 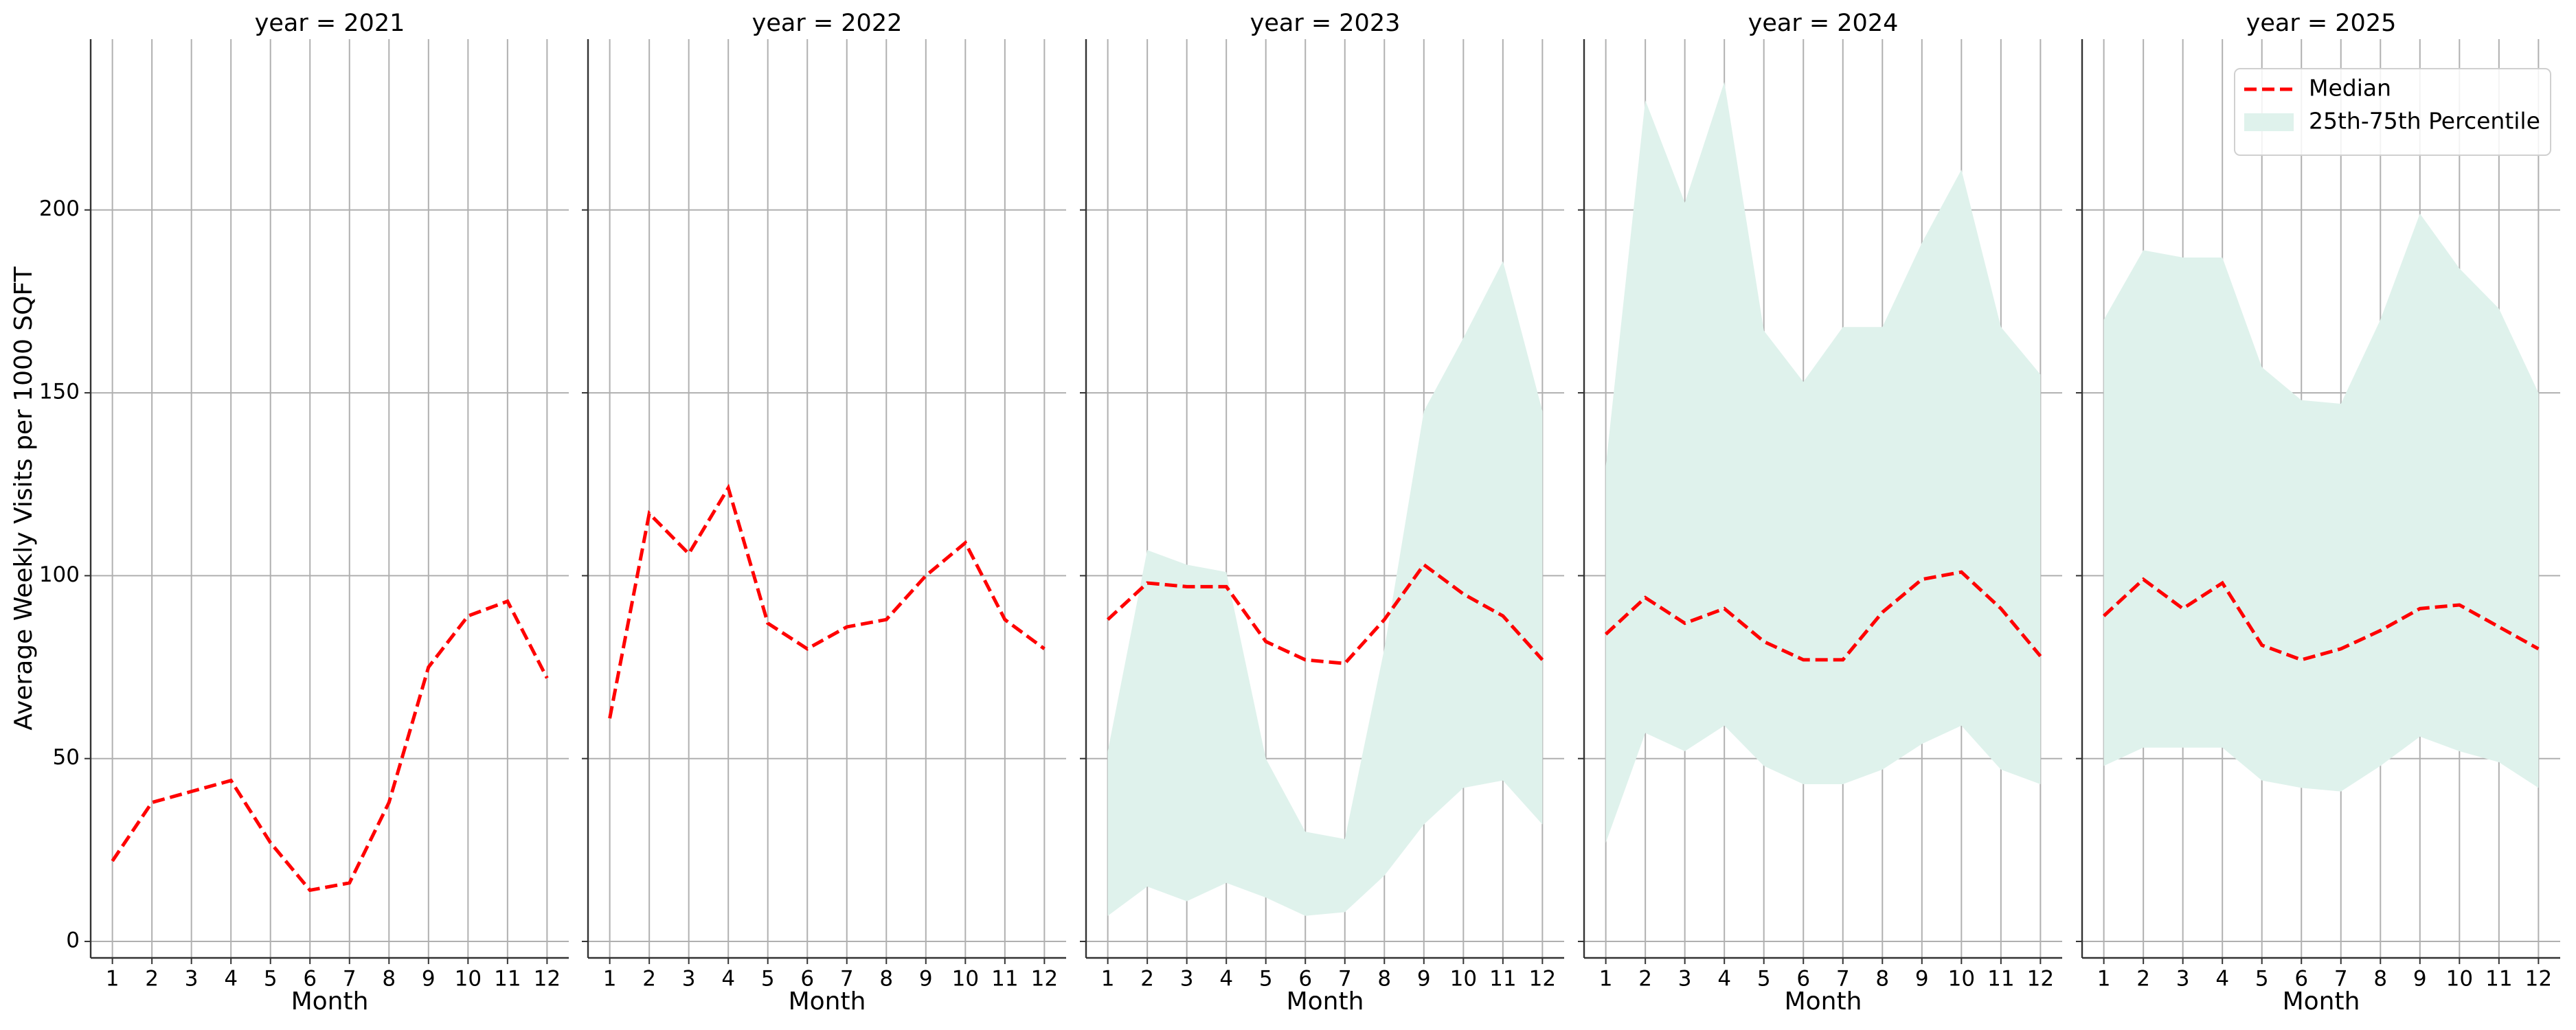 I want to click on y-tick-label: 100, so click(x=59, y=574).